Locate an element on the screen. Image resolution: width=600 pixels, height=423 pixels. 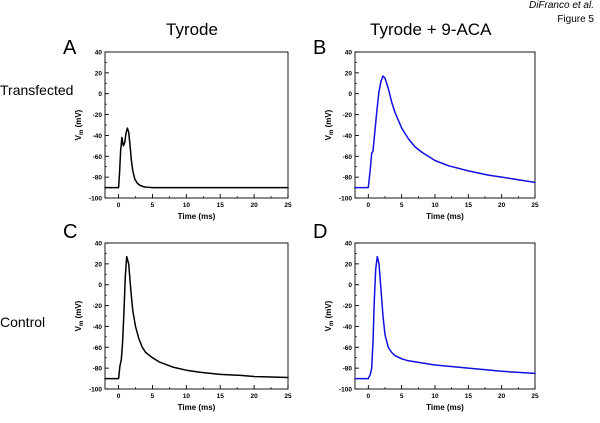
panel-letter-c: C is located at coordinates (70, 232).